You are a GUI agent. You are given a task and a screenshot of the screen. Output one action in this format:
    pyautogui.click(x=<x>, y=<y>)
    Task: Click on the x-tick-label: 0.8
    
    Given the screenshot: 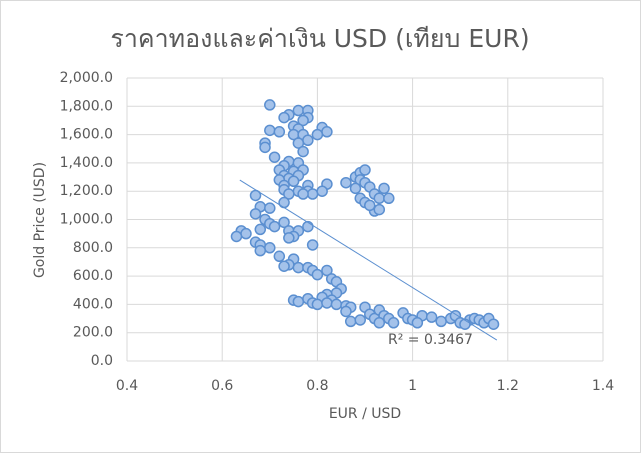 What is the action you would take?
    pyautogui.click(x=317, y=386)
    